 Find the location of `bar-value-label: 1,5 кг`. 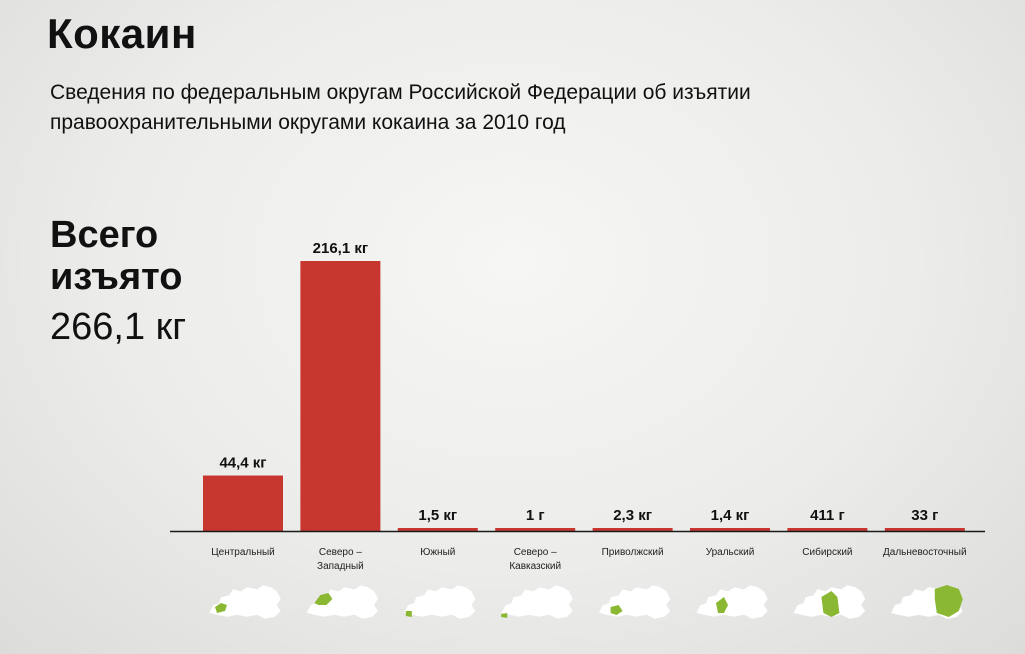

bar-value-label: 1,5 кг is located at coordinates (437, 515).